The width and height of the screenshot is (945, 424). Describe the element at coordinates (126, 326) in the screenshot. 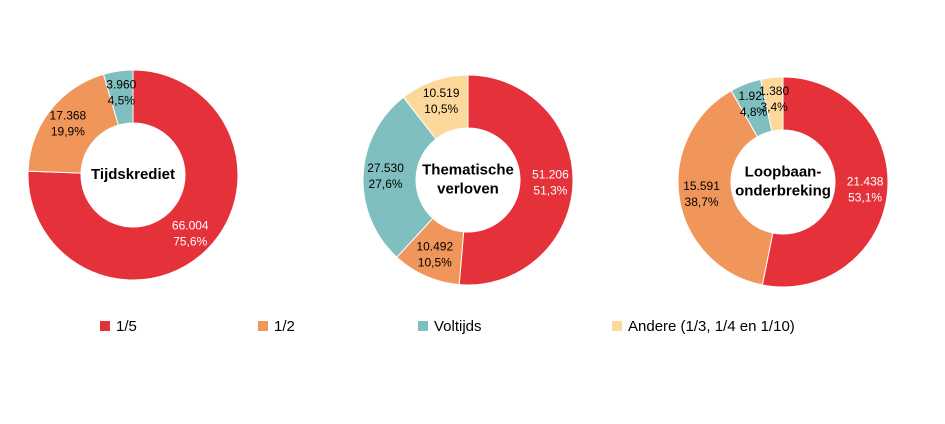

I see `legend-label: 1/5` at that location.